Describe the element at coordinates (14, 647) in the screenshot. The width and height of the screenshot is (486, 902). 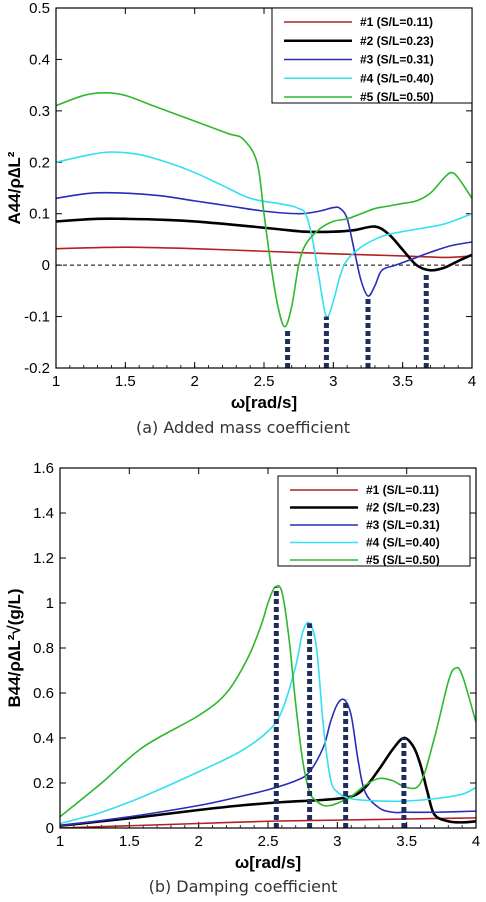
I see `y-axis-label: B44/ρ∆L²√(g/L)` at that location.